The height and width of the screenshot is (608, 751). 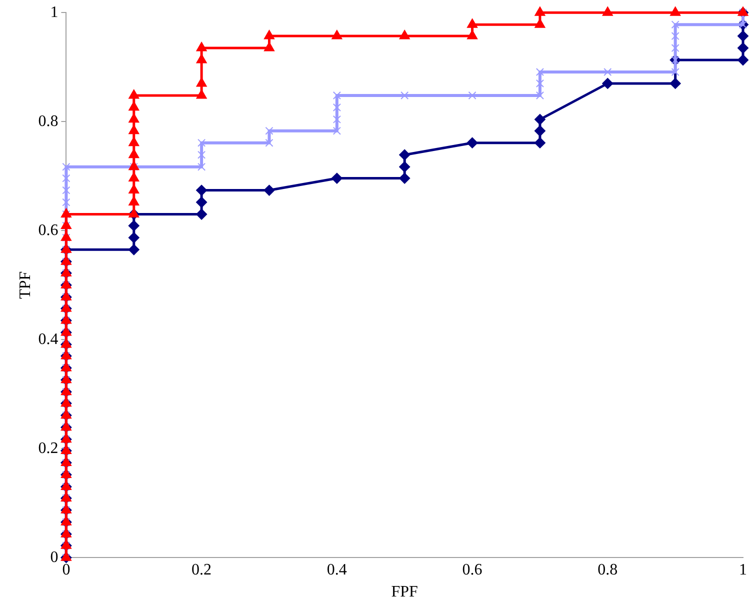 What do you see at coordinates (472, 569) in the screenshot?
I see `x-tick-label: 0.6` at bounding box center [472, 569].